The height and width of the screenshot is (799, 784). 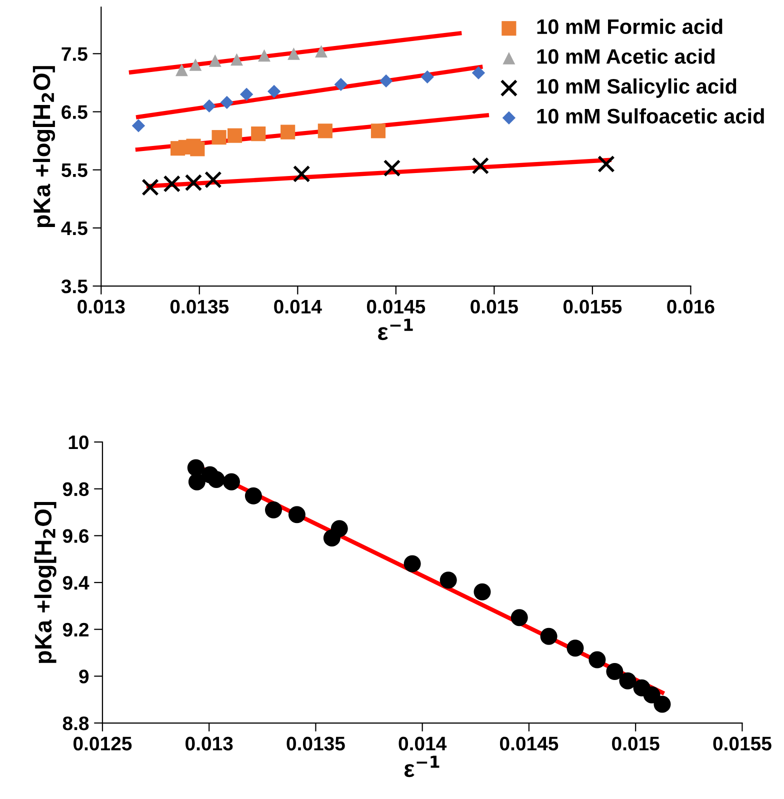 I want to click on y-tick-label: 9.8, so click(x=75, y=489).